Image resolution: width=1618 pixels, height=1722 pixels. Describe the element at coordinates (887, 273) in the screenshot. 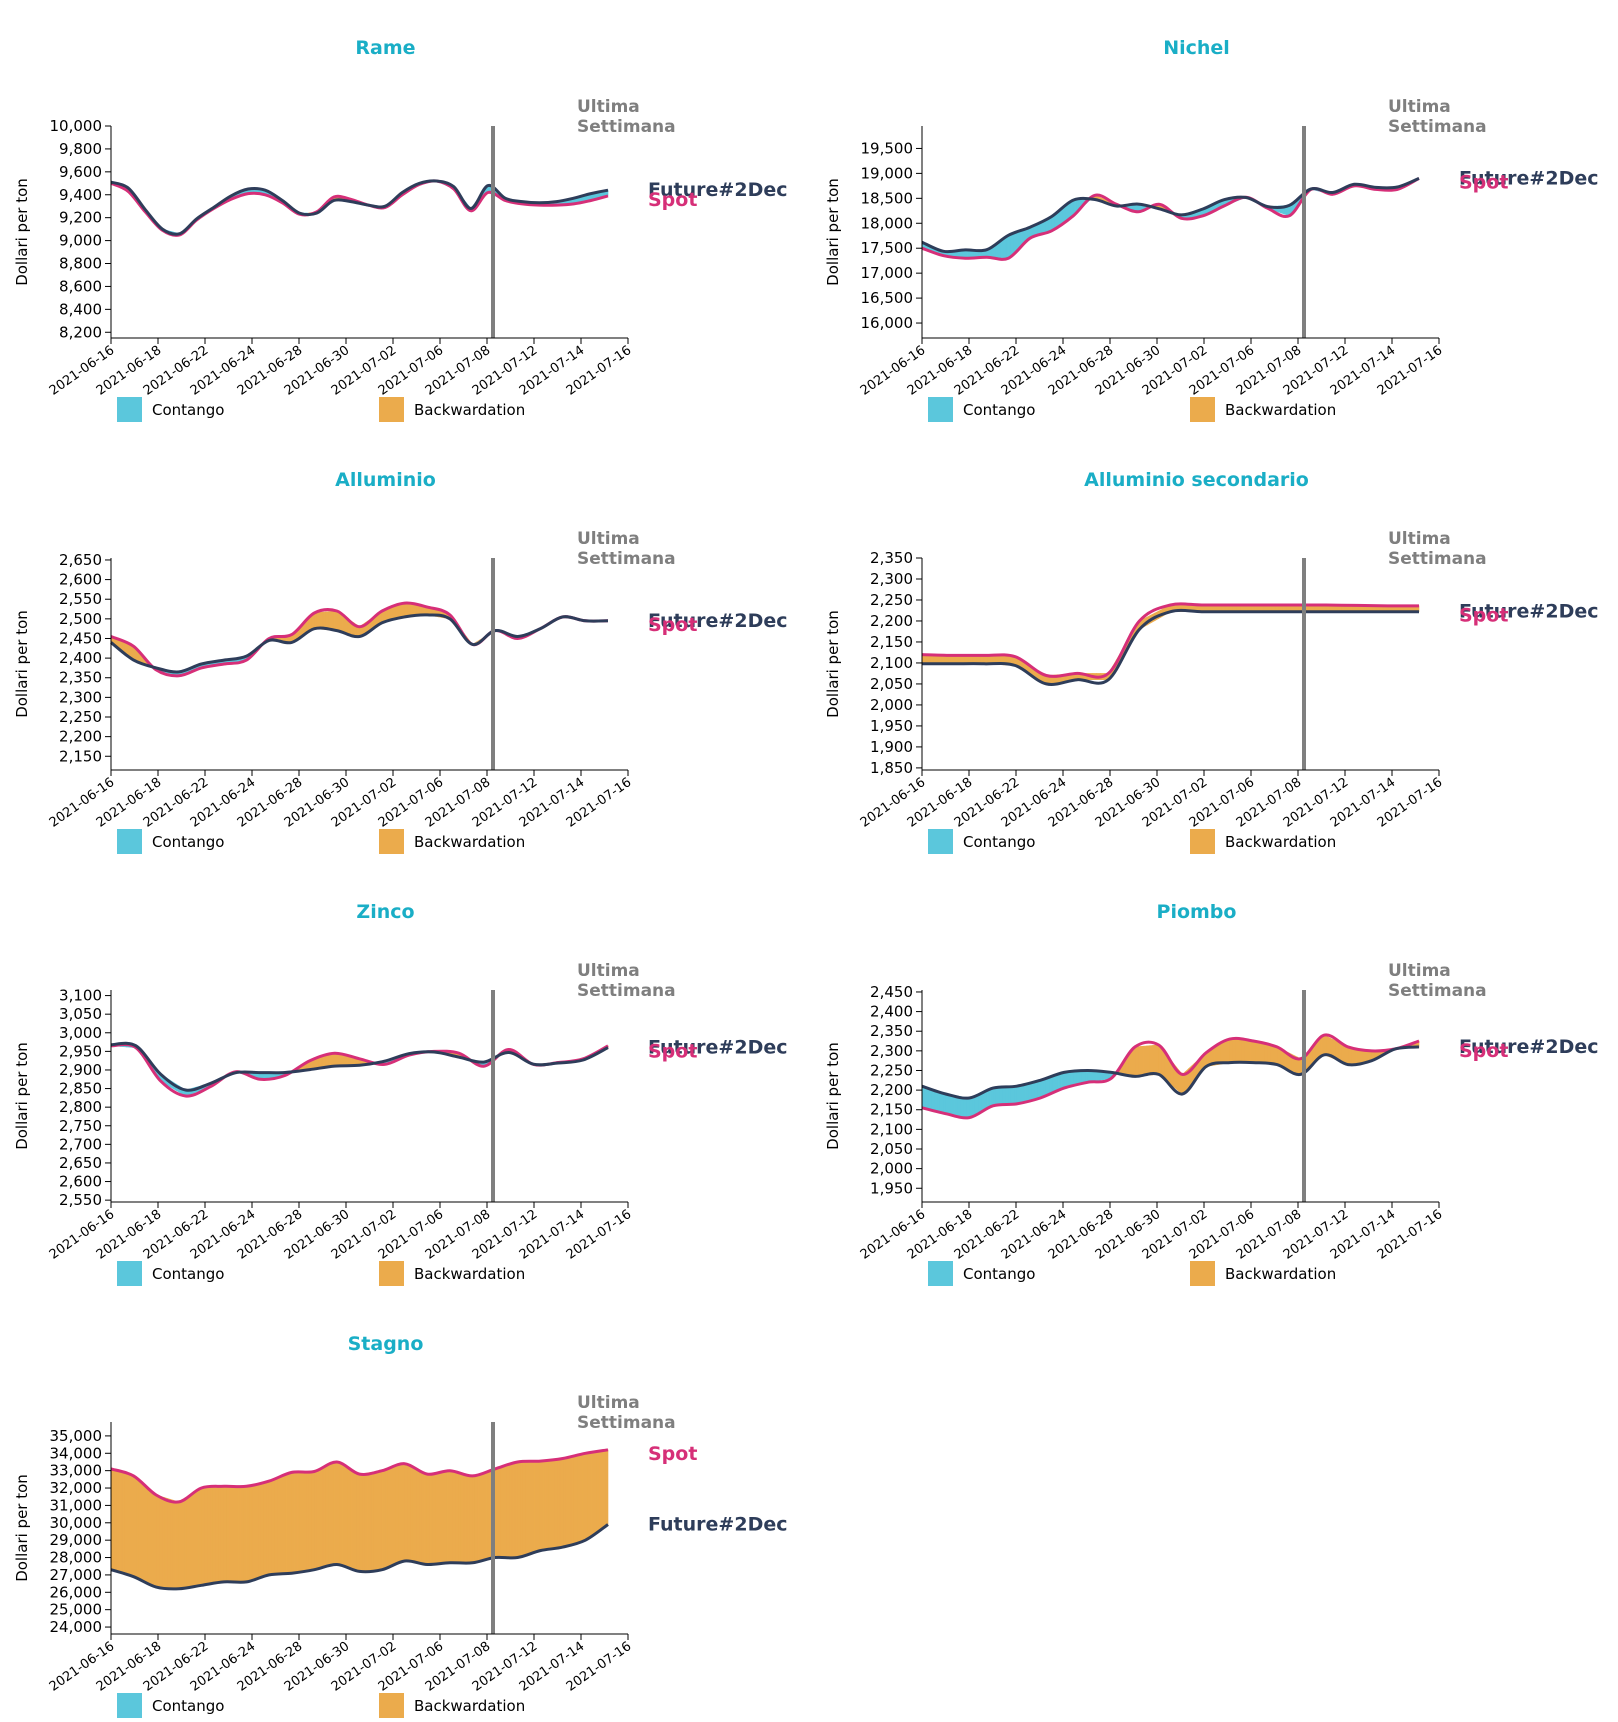

I see `y-tick-label: 17,000` at that location.